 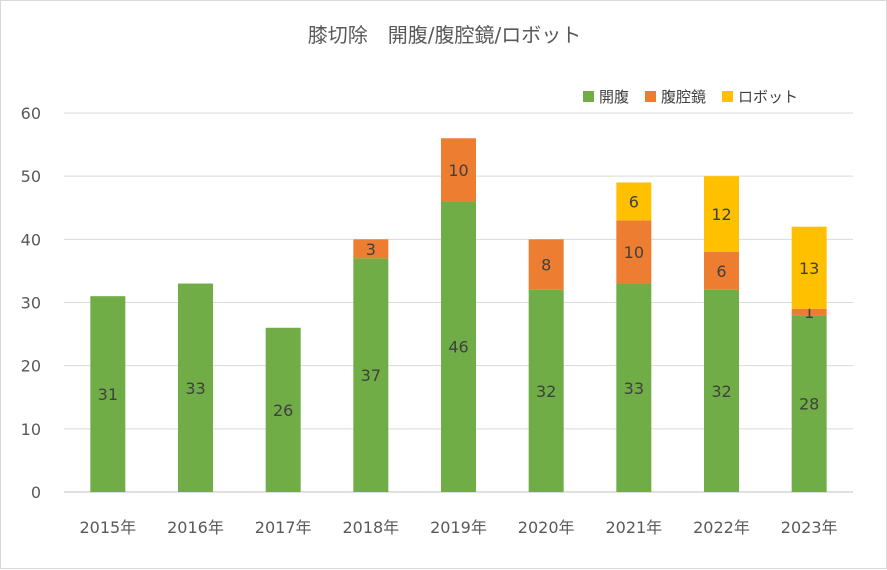 I want to click on legend-label-kaifuku: 開腹, so click(x=614, y=96).